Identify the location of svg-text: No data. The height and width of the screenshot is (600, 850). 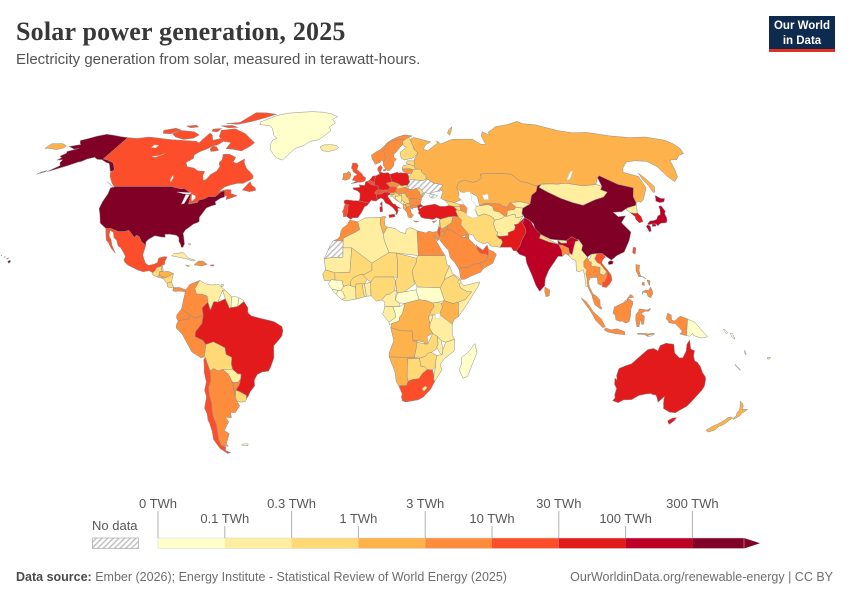
(115, 525).